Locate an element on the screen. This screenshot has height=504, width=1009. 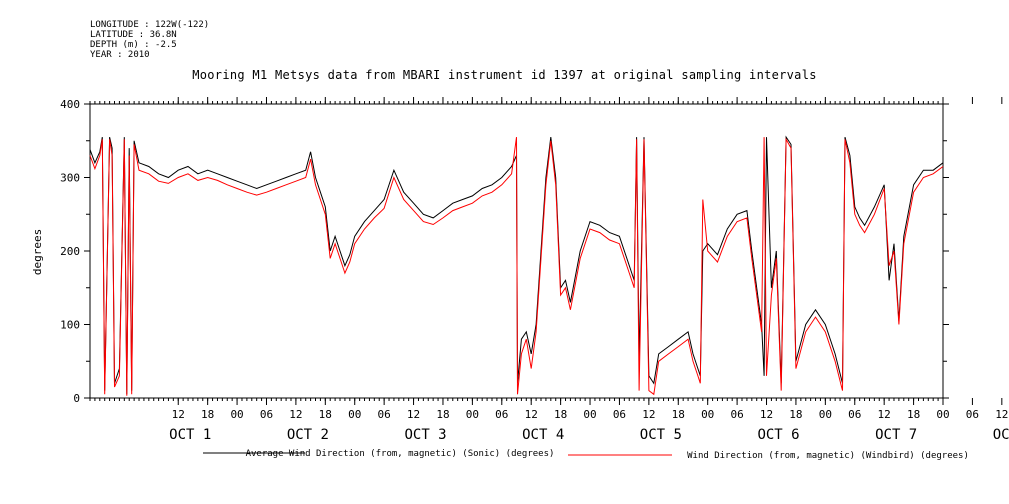
y-axis-label: degrees is located at coordinates (37, 252).